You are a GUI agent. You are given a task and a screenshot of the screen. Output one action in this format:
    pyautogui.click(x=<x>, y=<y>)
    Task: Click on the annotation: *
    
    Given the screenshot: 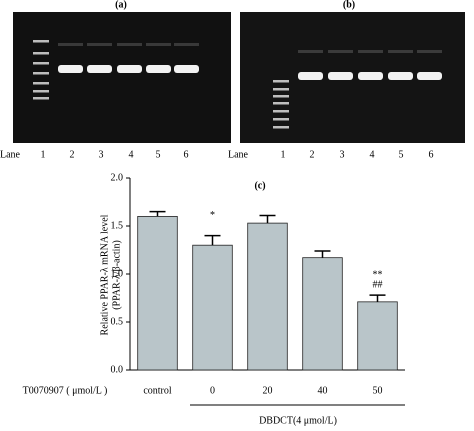 What is the action you would take?
    pyautogui.click(x=212, y=215)
    